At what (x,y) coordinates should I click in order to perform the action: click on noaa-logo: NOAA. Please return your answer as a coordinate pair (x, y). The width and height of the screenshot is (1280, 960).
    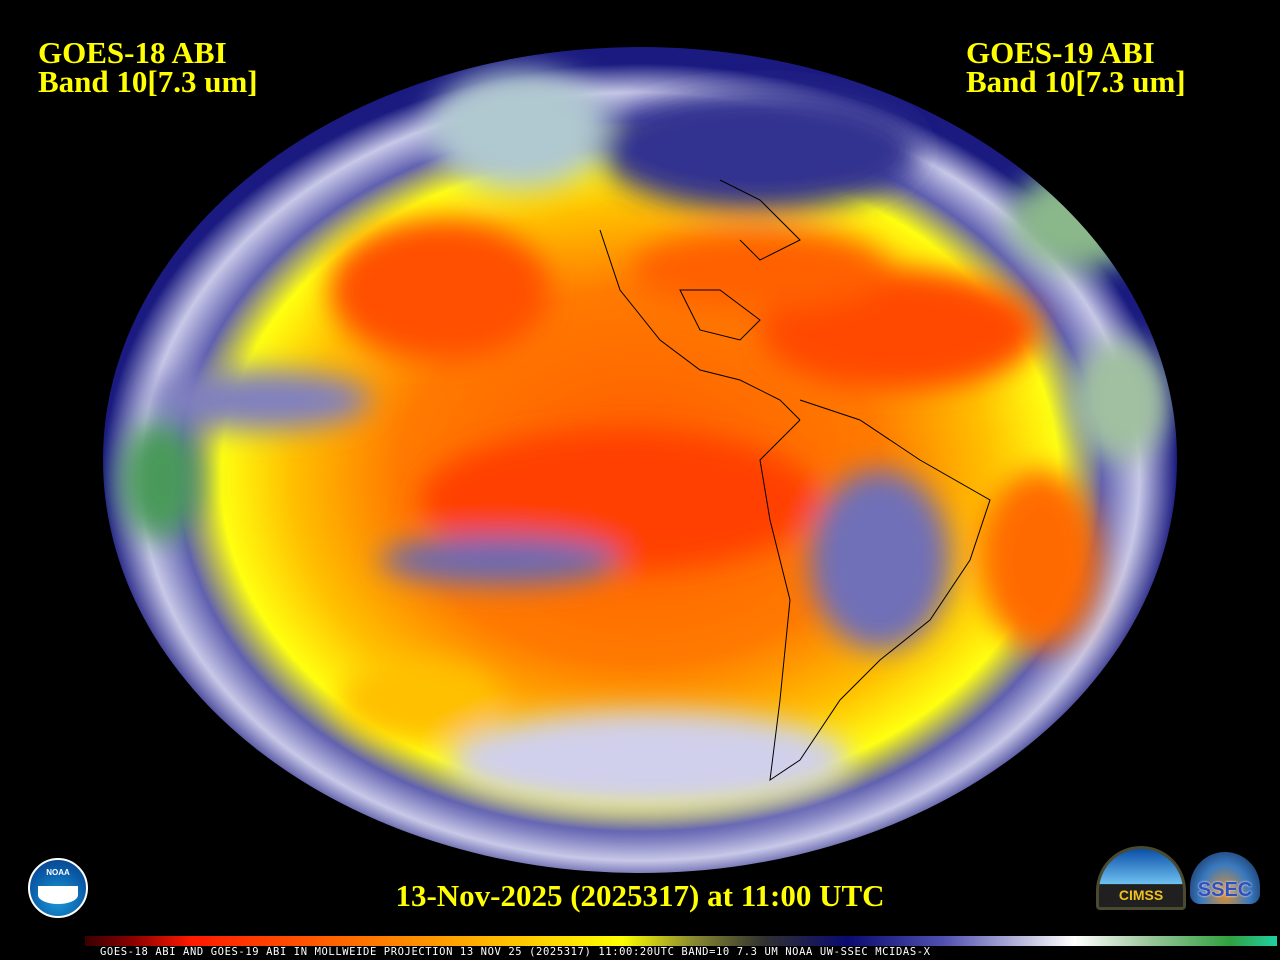
    Looking at the image, I should click on (58, 888).